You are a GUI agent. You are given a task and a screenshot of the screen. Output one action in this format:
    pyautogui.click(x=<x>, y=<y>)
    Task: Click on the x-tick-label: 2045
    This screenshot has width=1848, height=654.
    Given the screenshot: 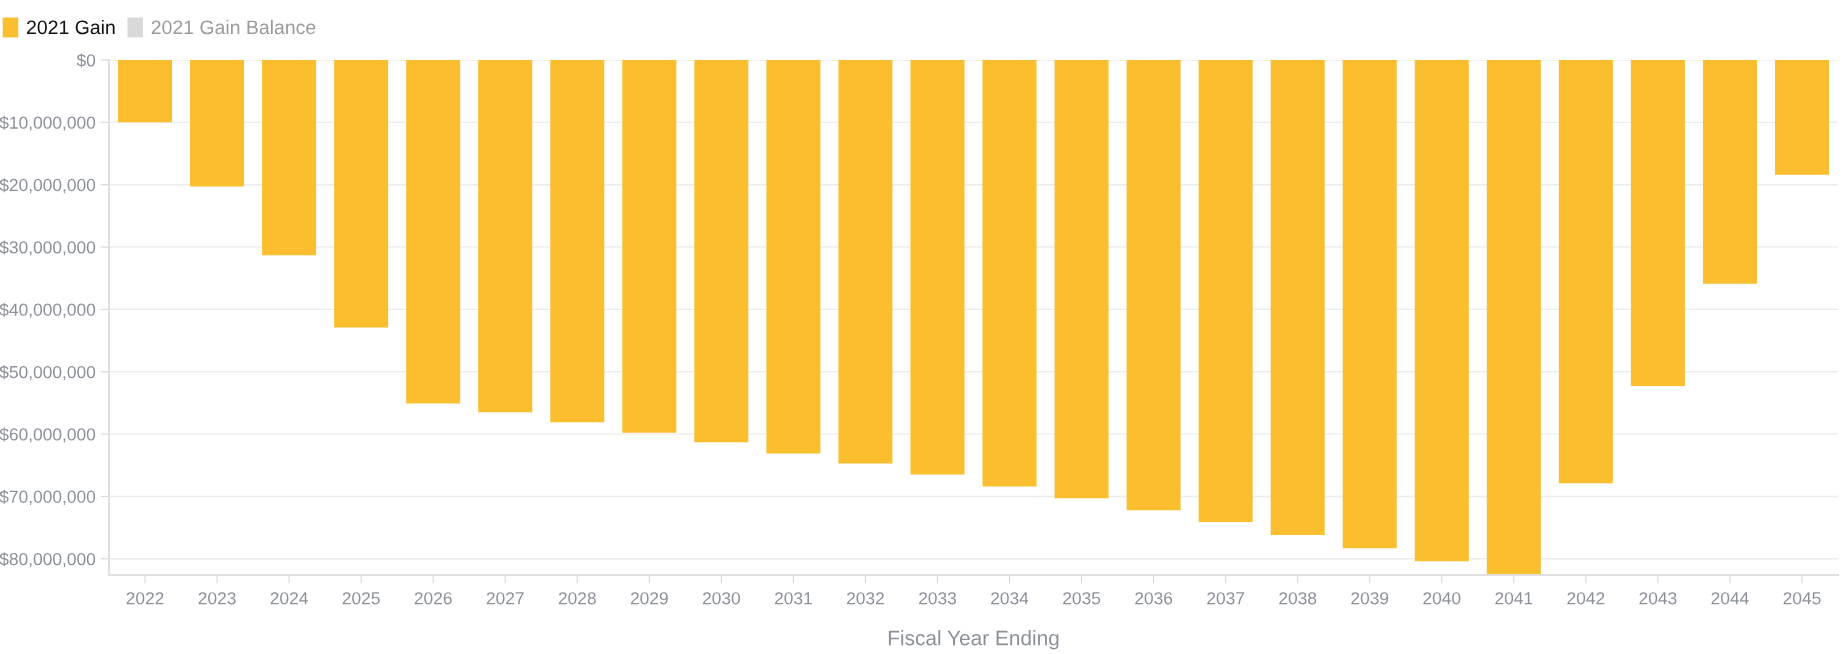 What is the action you would take?
    pyautogui.click(x=1802, y=598)
    